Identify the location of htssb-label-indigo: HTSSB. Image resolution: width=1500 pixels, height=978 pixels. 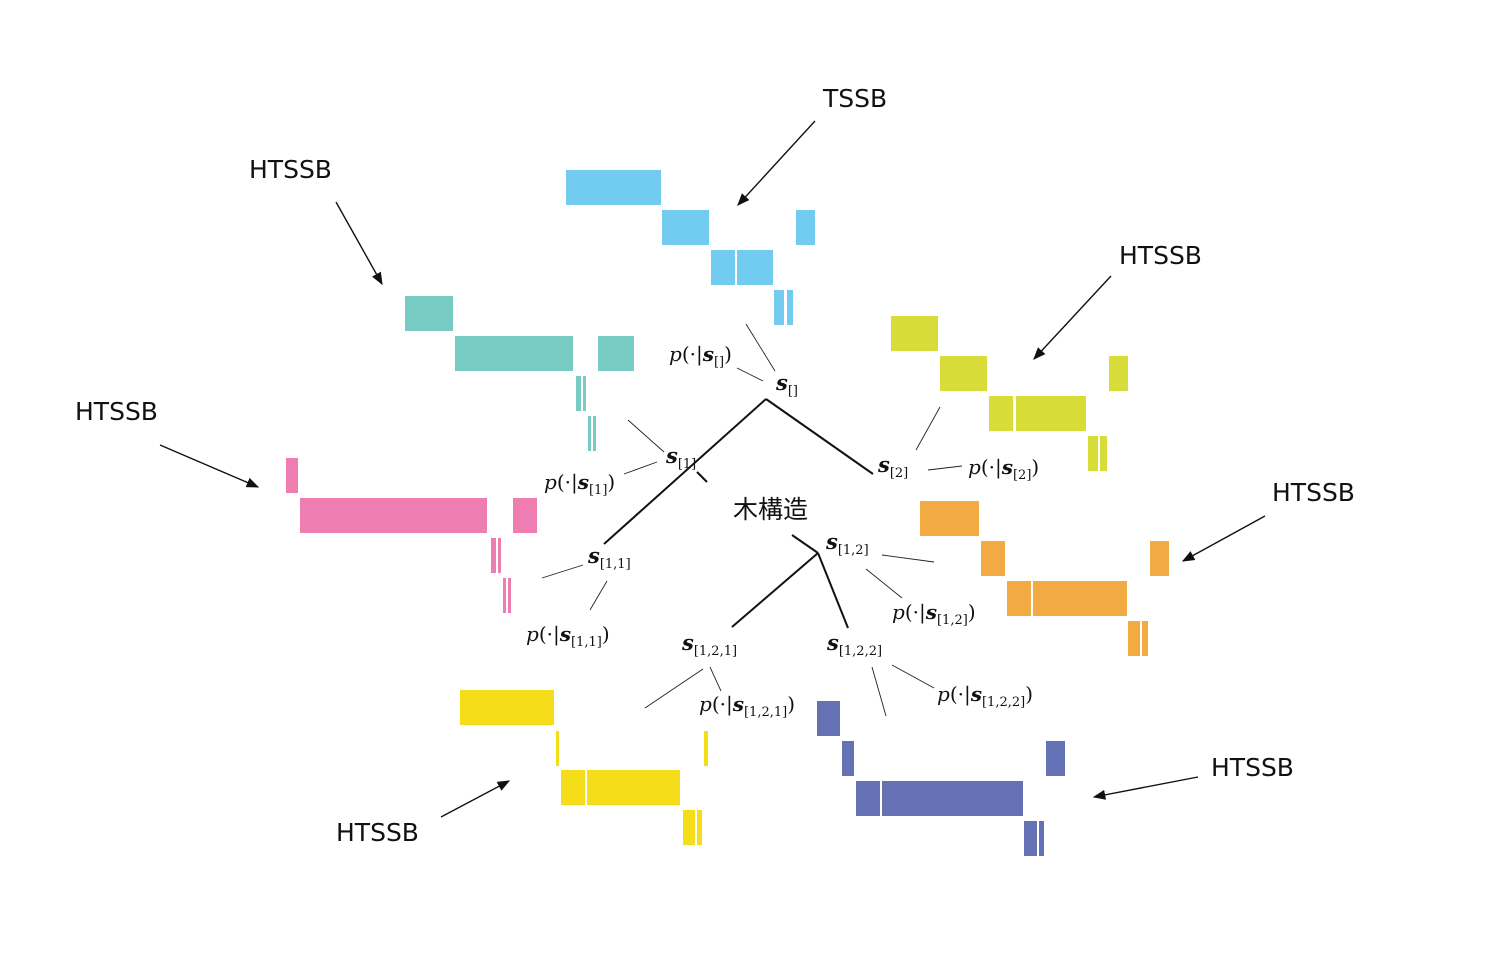
(1252, 767).